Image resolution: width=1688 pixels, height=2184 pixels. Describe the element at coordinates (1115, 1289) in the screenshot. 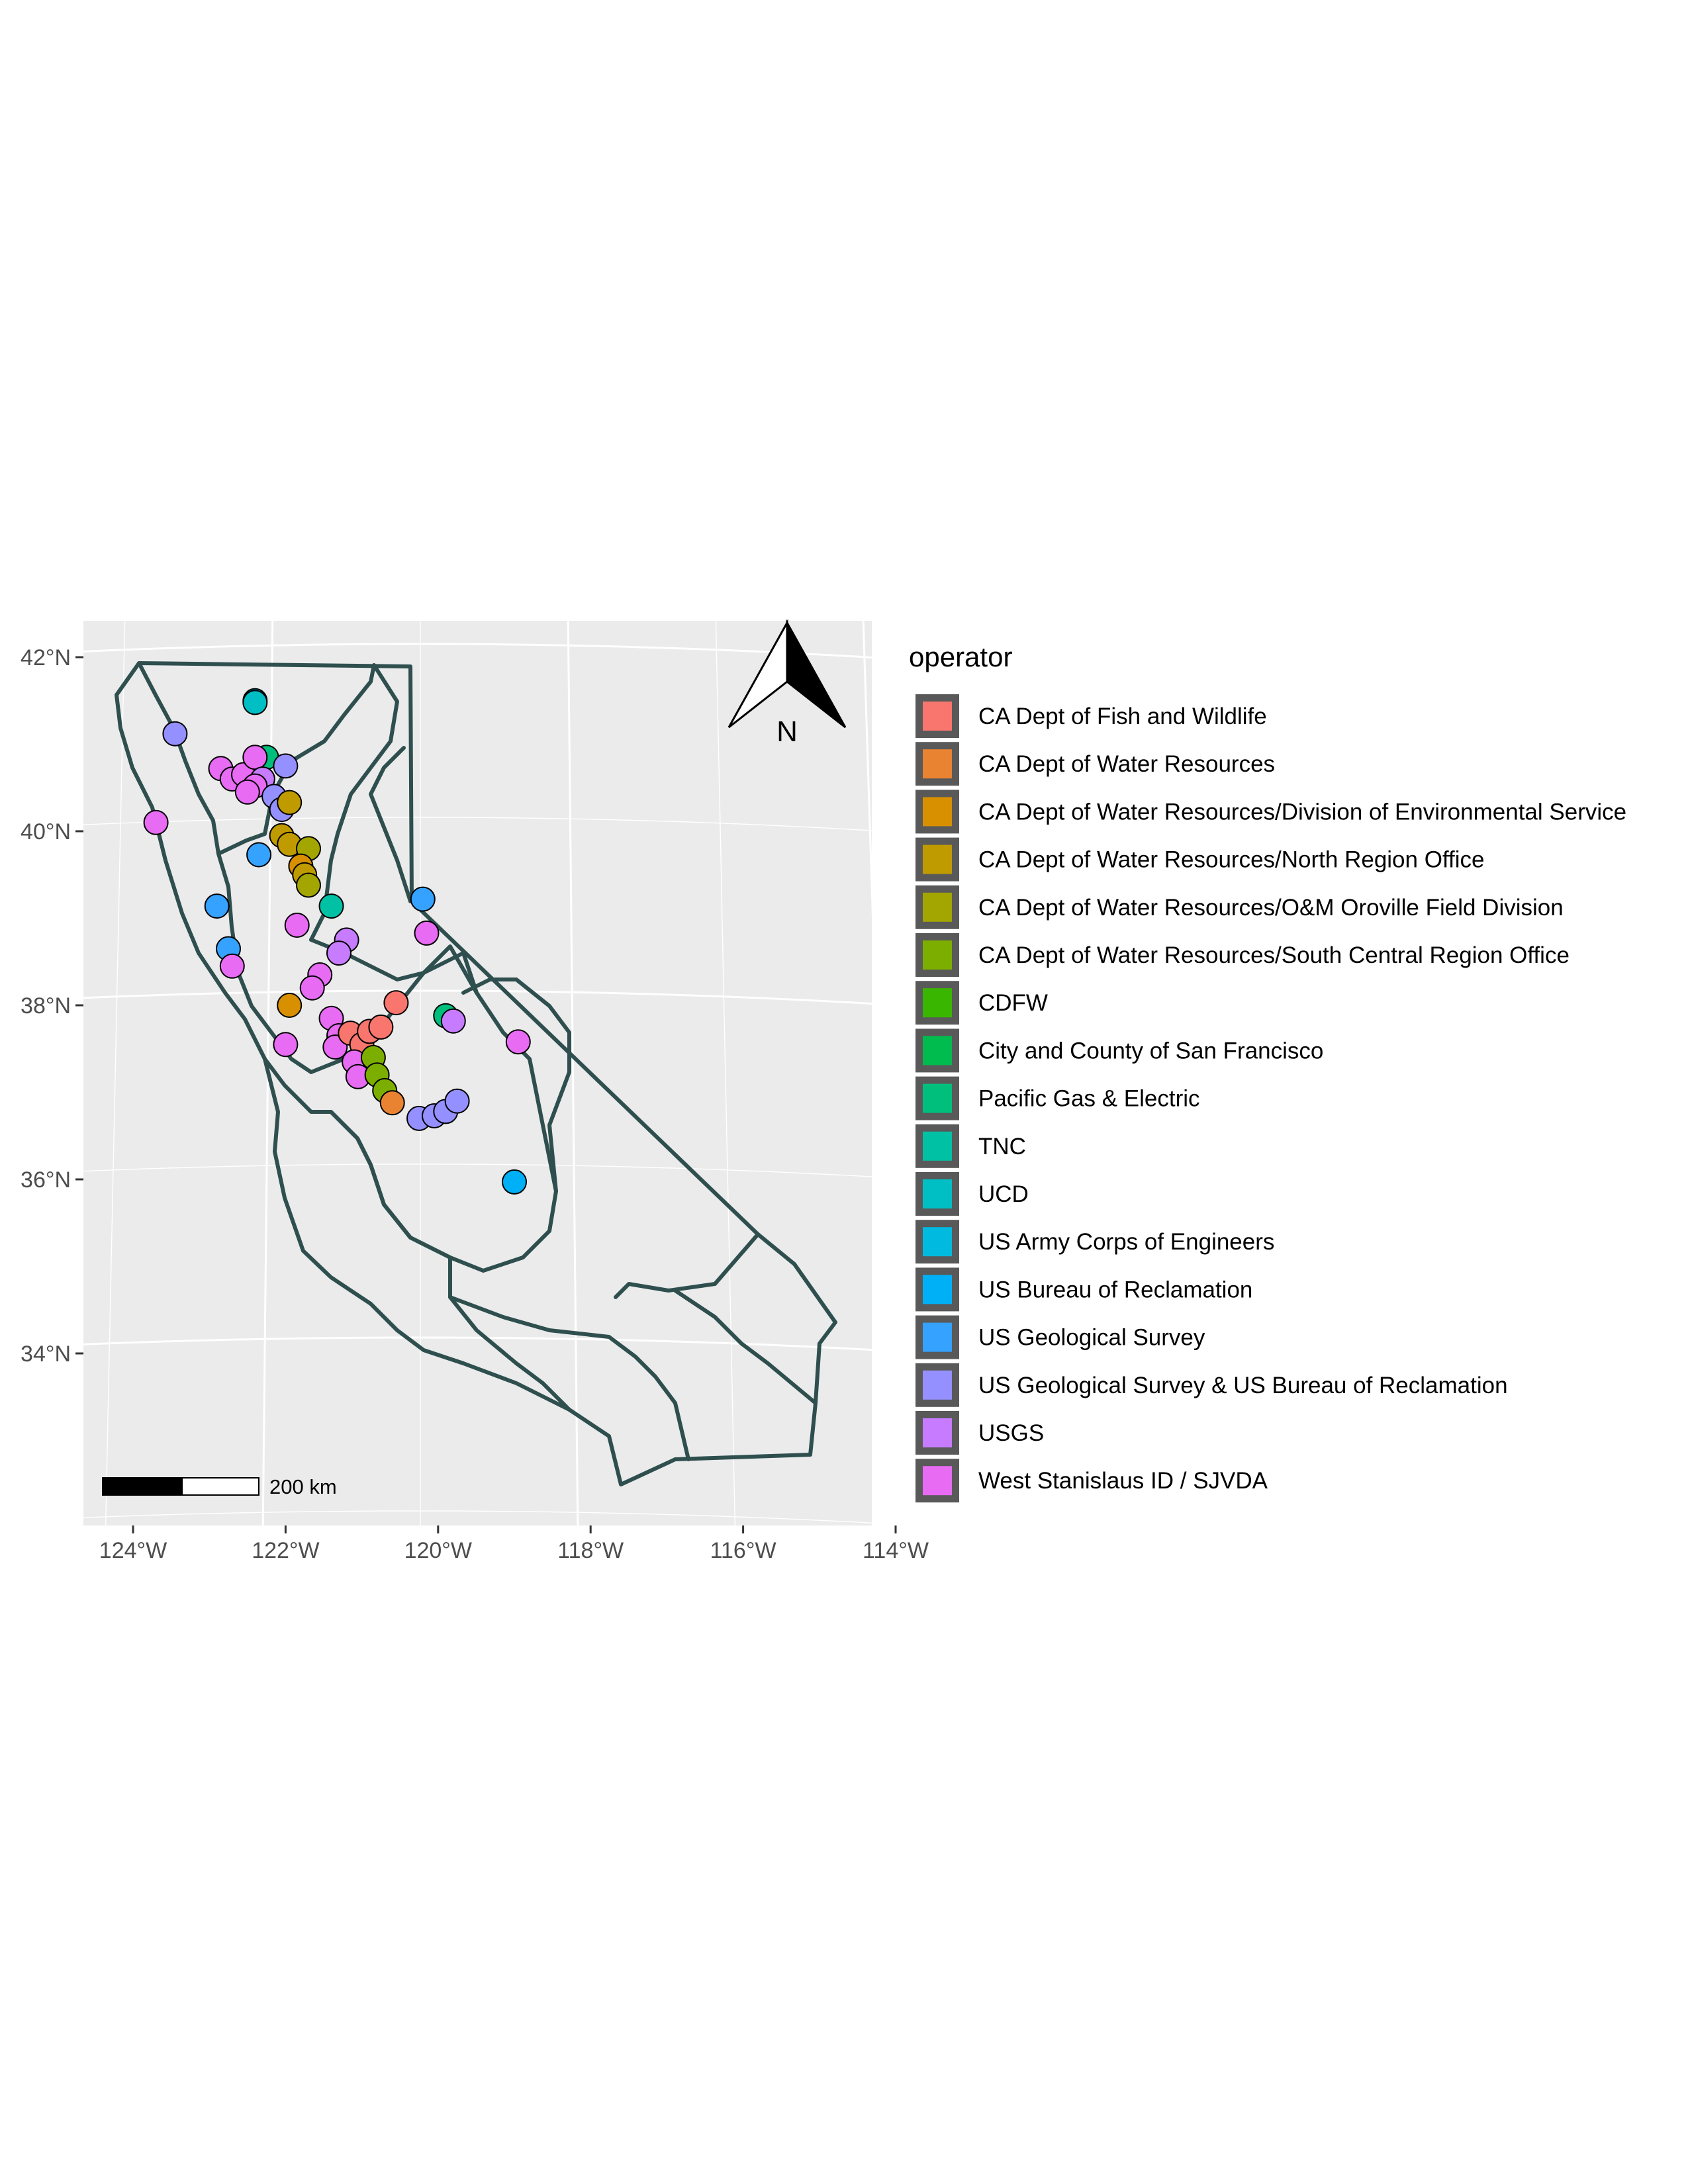

I see `legend-label: US Bureau of Reclamation` at that location.